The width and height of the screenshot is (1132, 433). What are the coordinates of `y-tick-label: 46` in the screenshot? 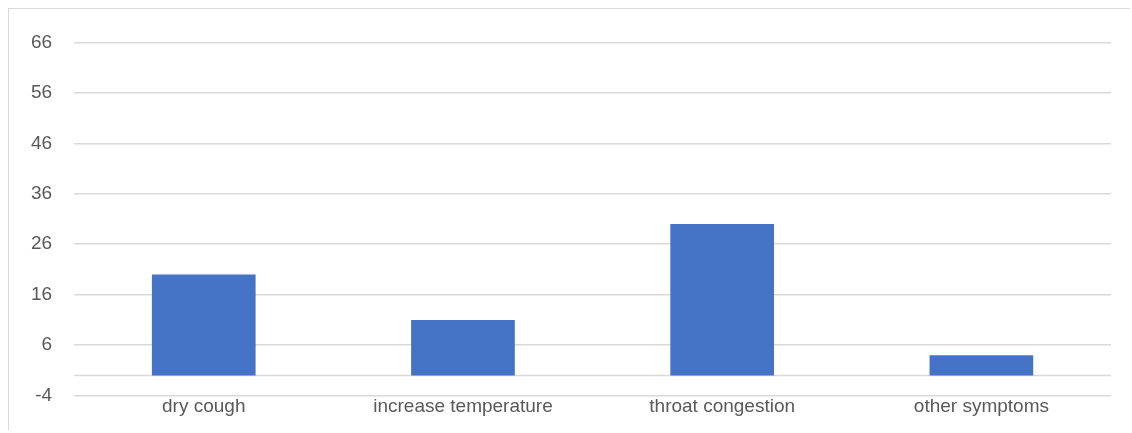 It's located at (41, 142).